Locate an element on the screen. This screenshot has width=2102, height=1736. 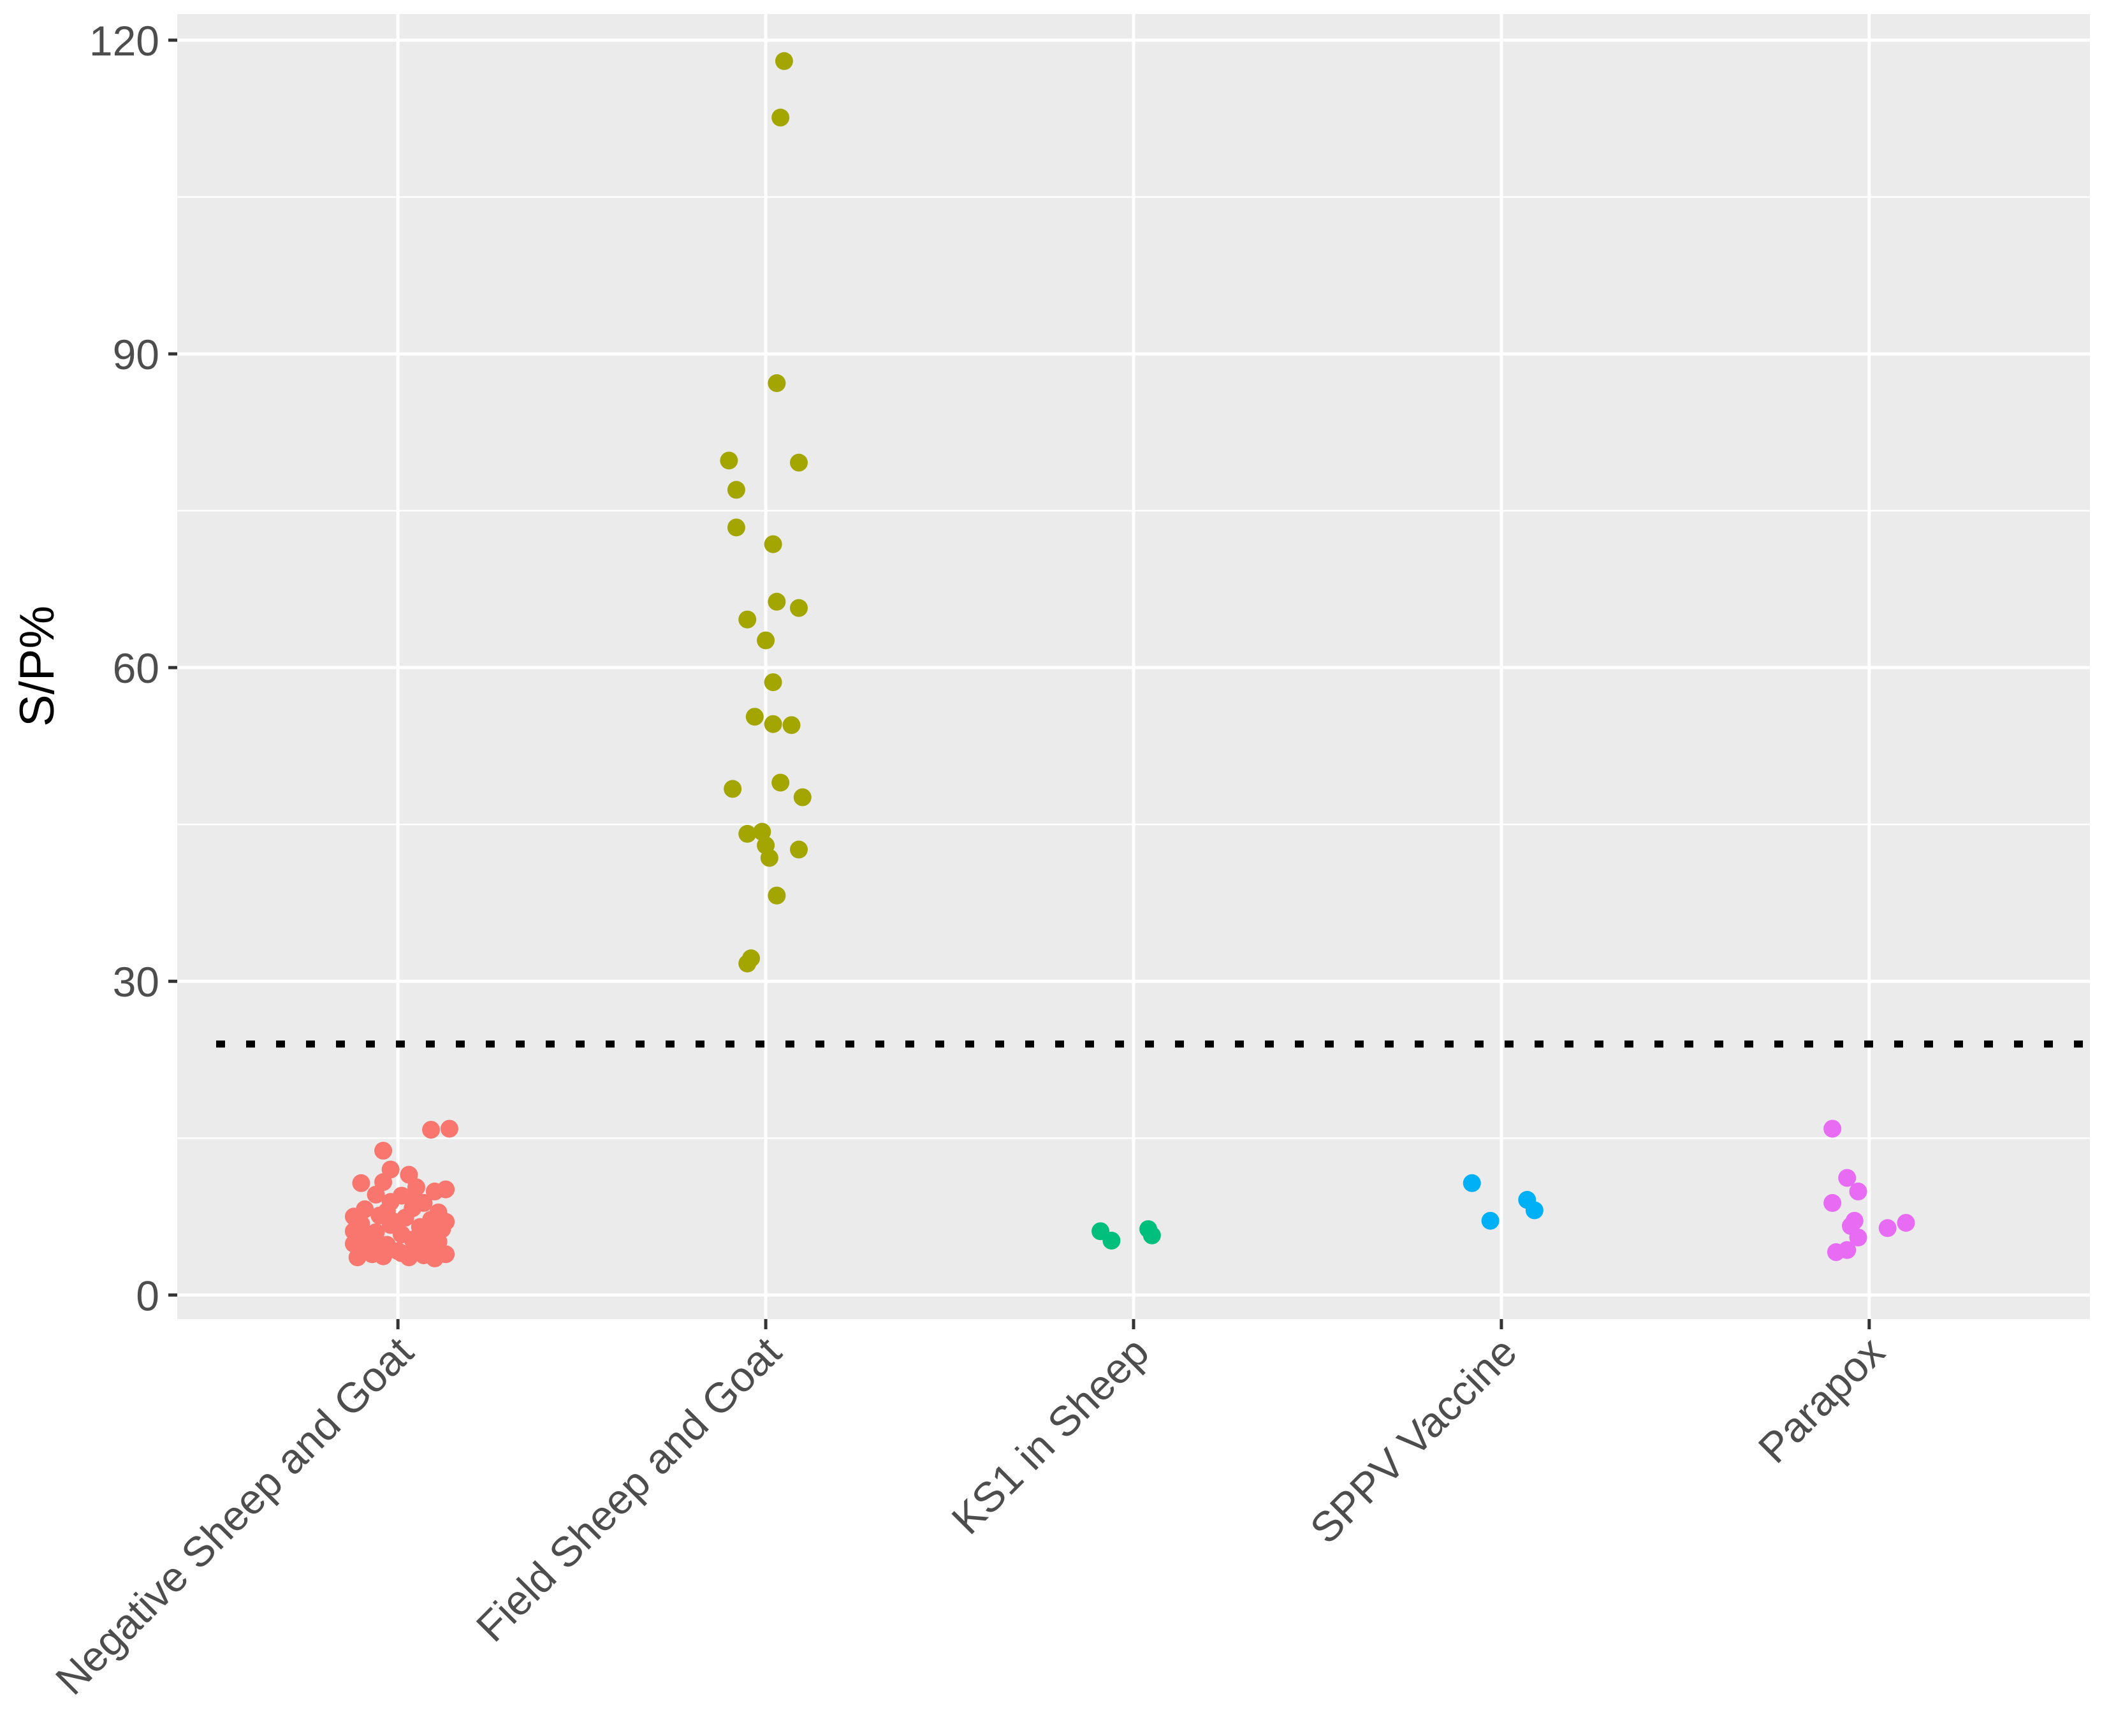
y-tick-label: 30 is located at coordinates (136, 981).